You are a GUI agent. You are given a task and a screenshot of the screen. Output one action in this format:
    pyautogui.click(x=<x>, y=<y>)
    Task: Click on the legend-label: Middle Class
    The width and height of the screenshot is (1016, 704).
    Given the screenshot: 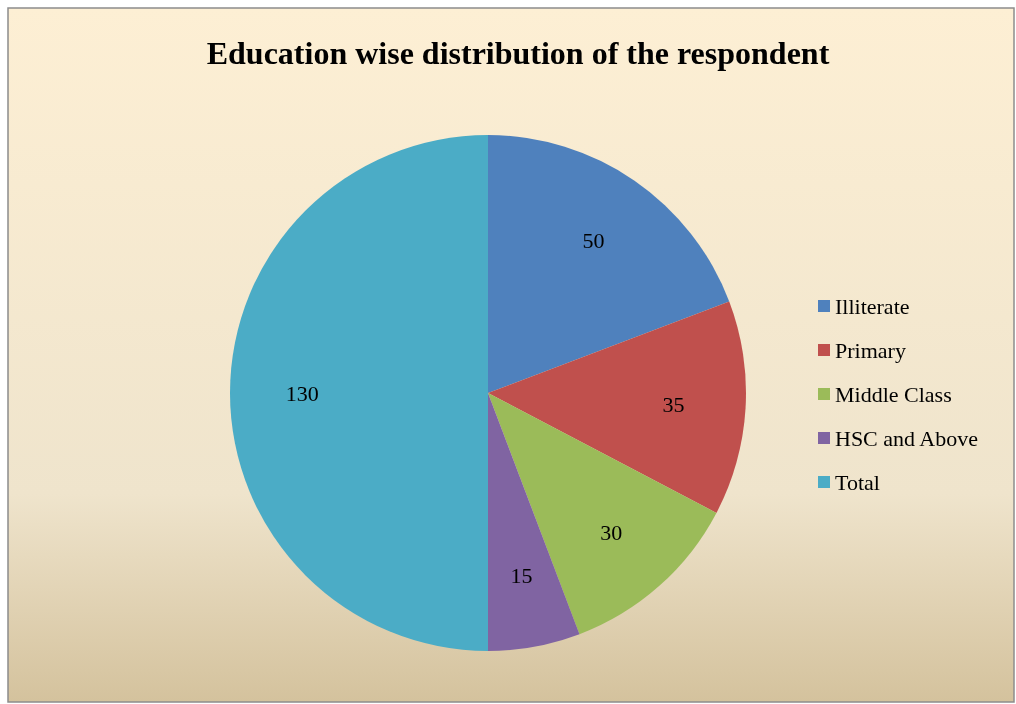 What is the action you would take?
    pyautogui.click(x=893, y=394)
    